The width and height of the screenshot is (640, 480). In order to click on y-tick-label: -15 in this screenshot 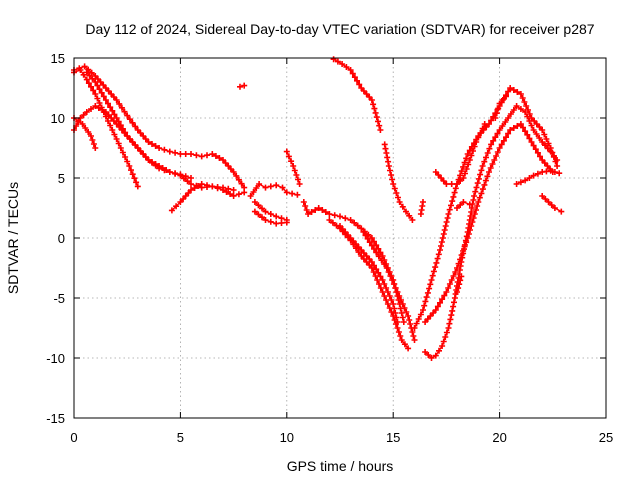, I will do `click(55, 418)`.